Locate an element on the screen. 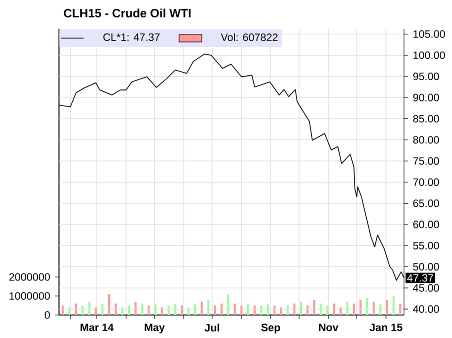  y2-tick-label: 60.00 is located at coordinates (426, 224).